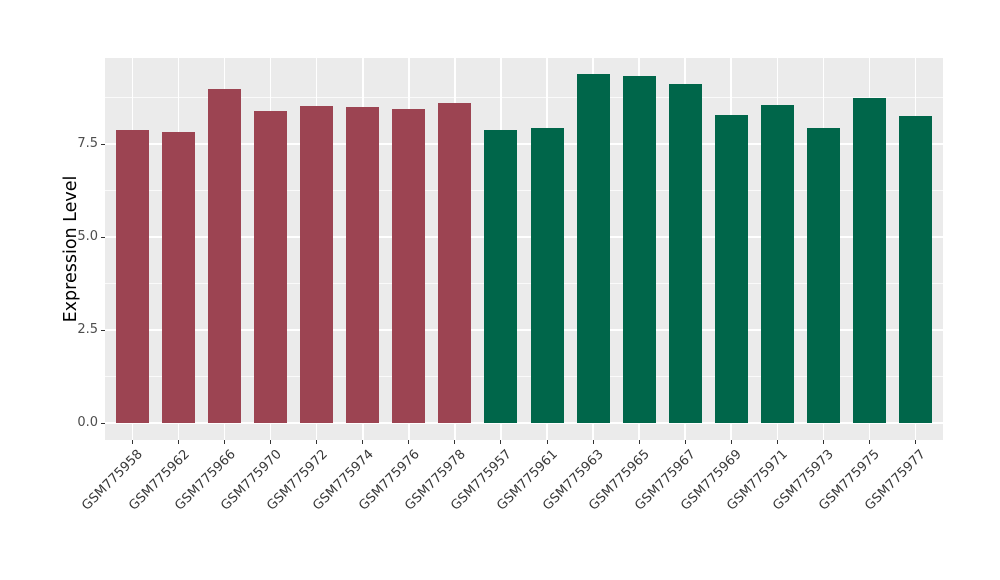 The width and height of the screenshot is (1000, 580). What do you see at coordinates (869, 261) in the screenshot?
I see `bar-GSM775975` at bounding box center [869, 261].